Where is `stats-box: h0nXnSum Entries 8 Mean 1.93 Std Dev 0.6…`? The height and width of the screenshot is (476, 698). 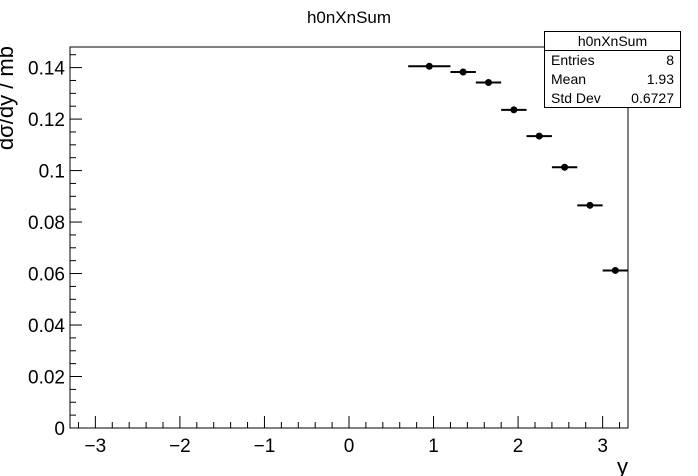 stats-box: h0nXnSum Entries 8 Mean 1.93 Std Dev 0.6… is located at coordinates (612, 69).